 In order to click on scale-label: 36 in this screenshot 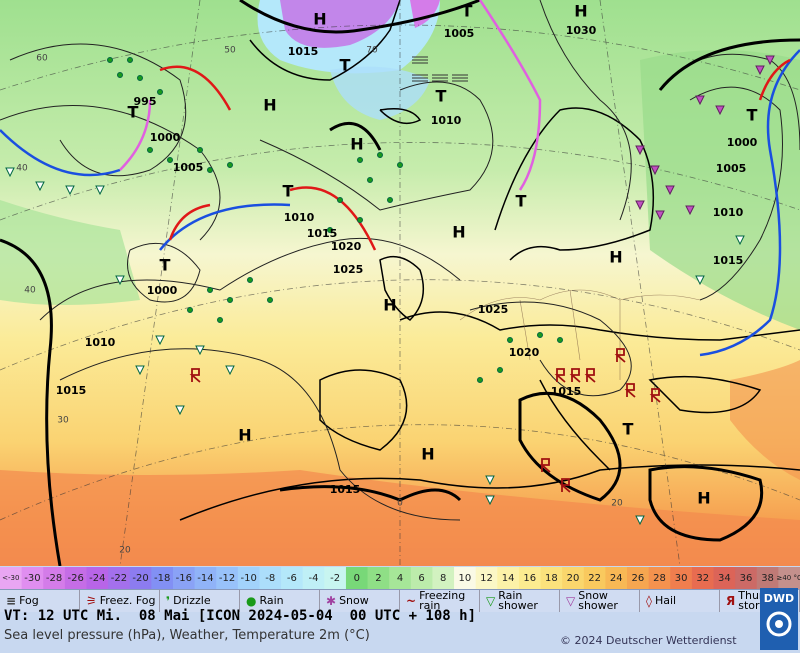, I will do `click(746, 578)`.